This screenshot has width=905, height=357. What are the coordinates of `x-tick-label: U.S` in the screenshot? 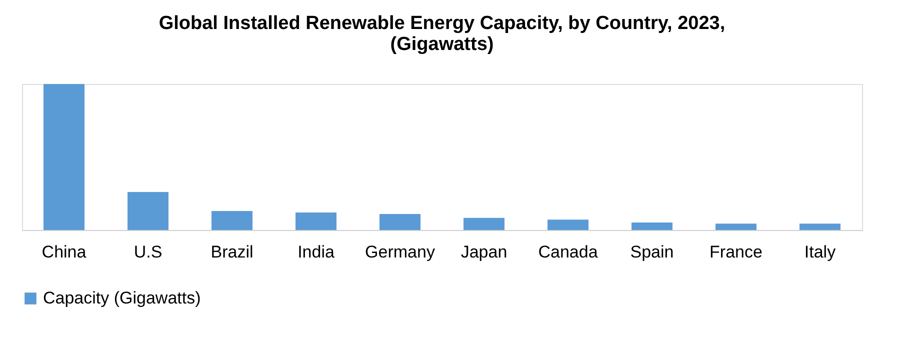 It's located at (148, 252).